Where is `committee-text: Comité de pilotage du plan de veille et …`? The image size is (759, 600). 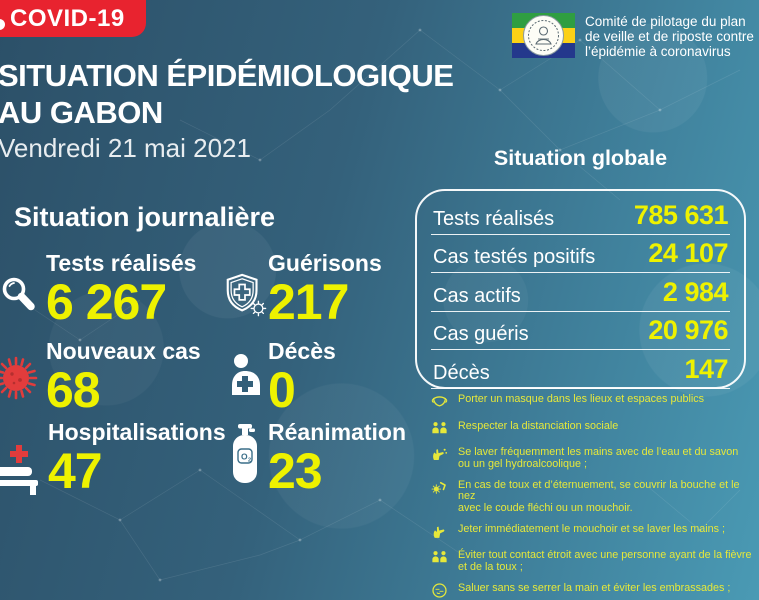
committee-text: Comité de pilotage du plan de veille et … is located at coordinates (669, 36).